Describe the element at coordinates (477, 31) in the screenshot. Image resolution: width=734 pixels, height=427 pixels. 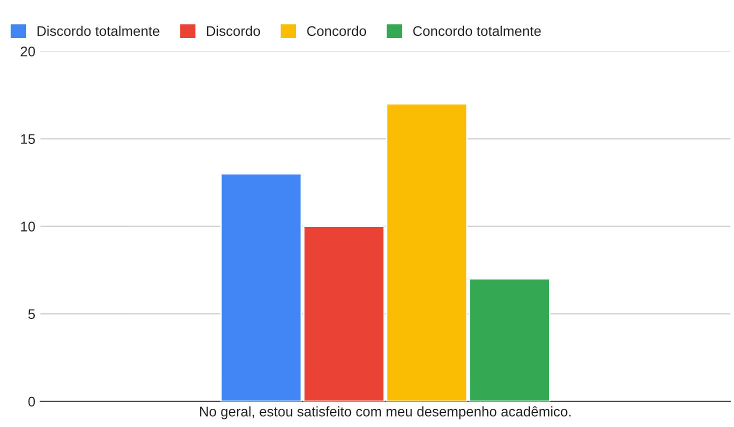
I see `legend-label: Concordo totalmente` at that location.